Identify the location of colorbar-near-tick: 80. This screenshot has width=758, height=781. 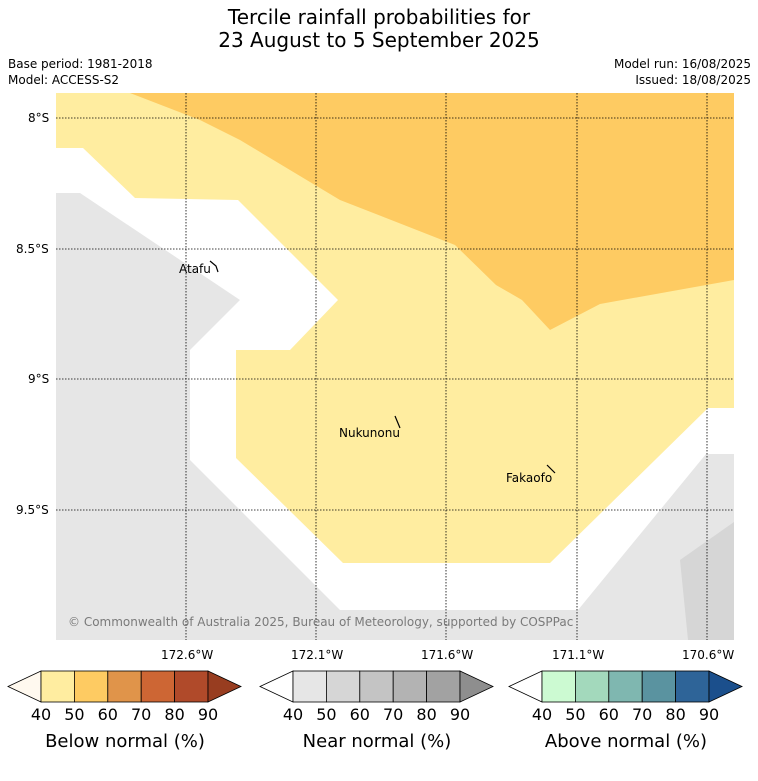
(426, 714).